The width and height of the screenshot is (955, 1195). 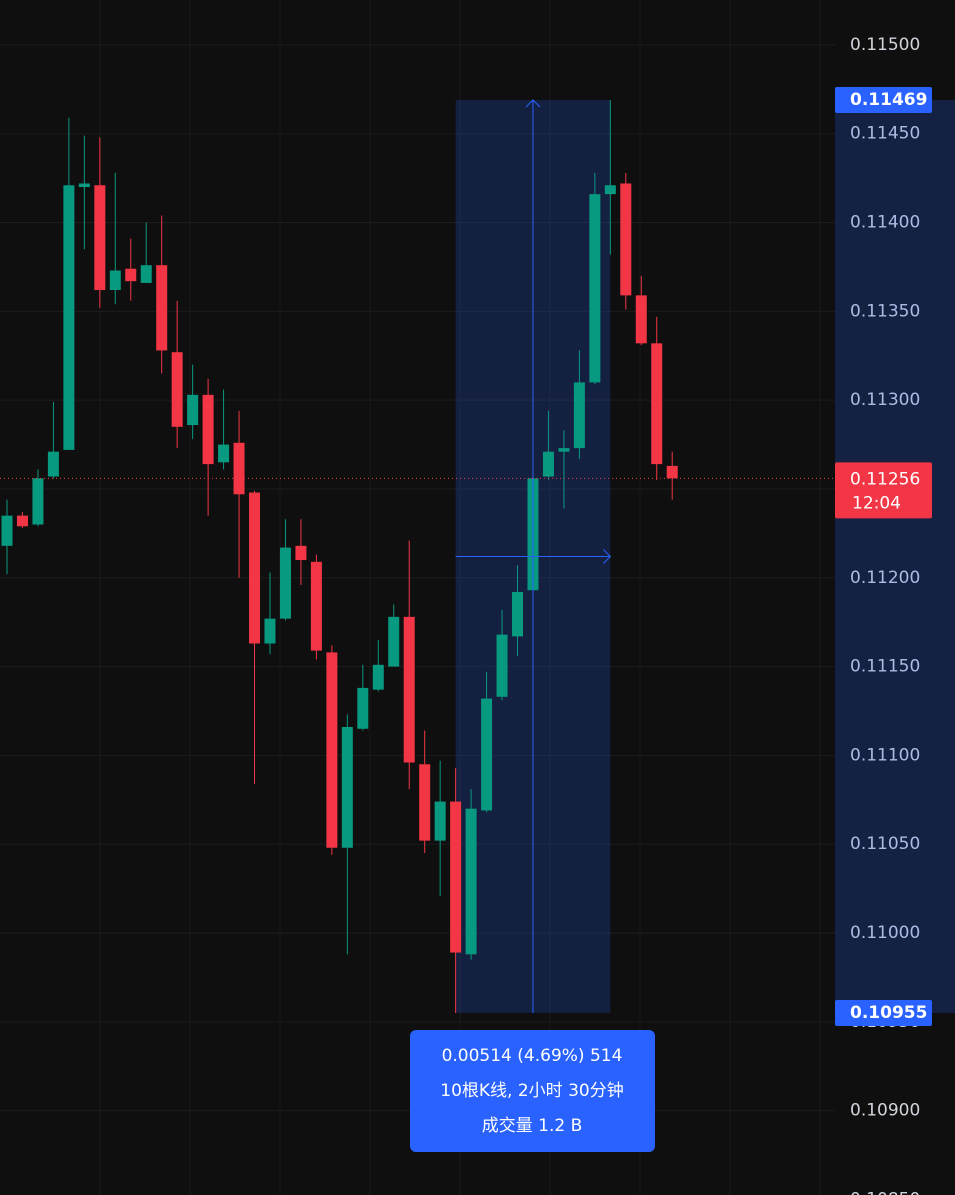 What do you see at coordinates (876, 503) in the screenshot?
I see `countdown-label: 12:04` at bounding box center [876, 503].